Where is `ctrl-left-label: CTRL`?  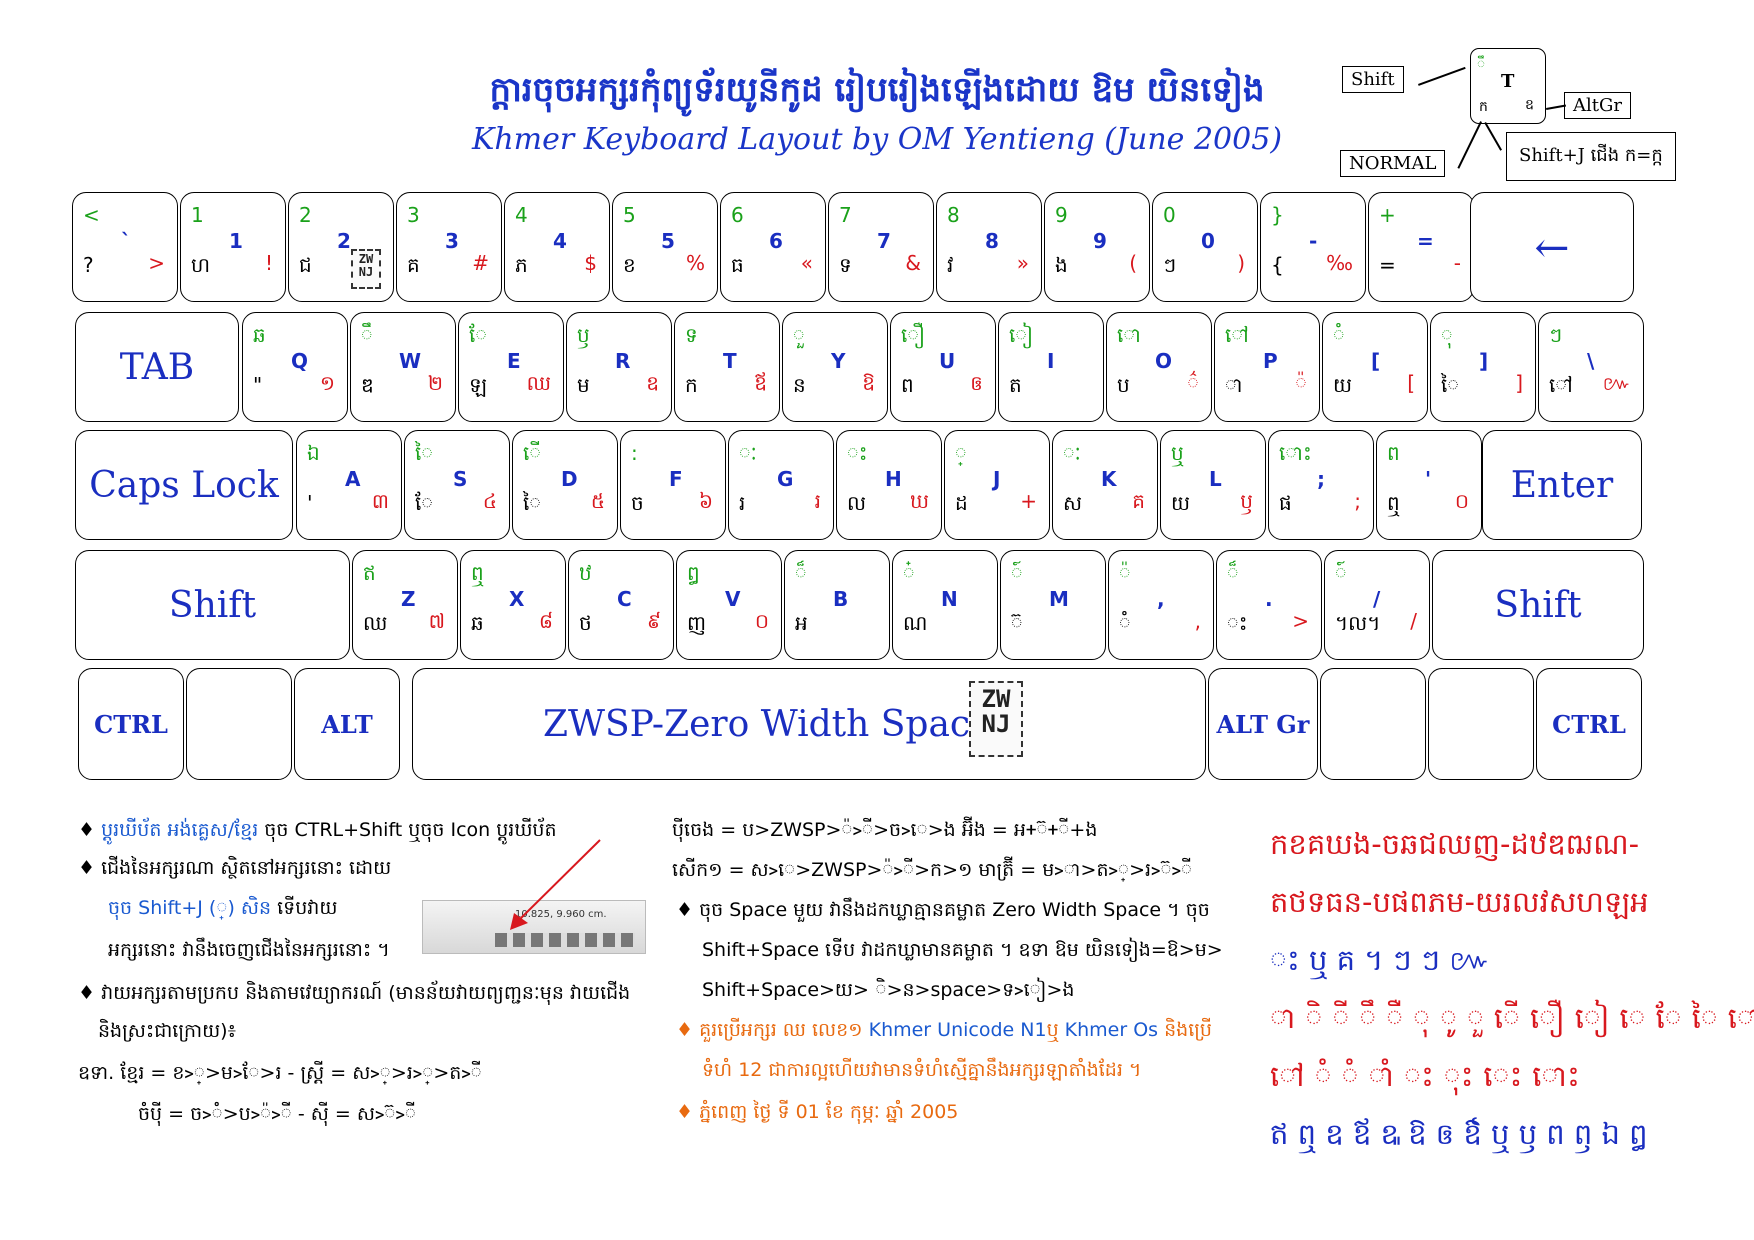
ctrl-left-label: CTRL is located at coordinates (131, 724).